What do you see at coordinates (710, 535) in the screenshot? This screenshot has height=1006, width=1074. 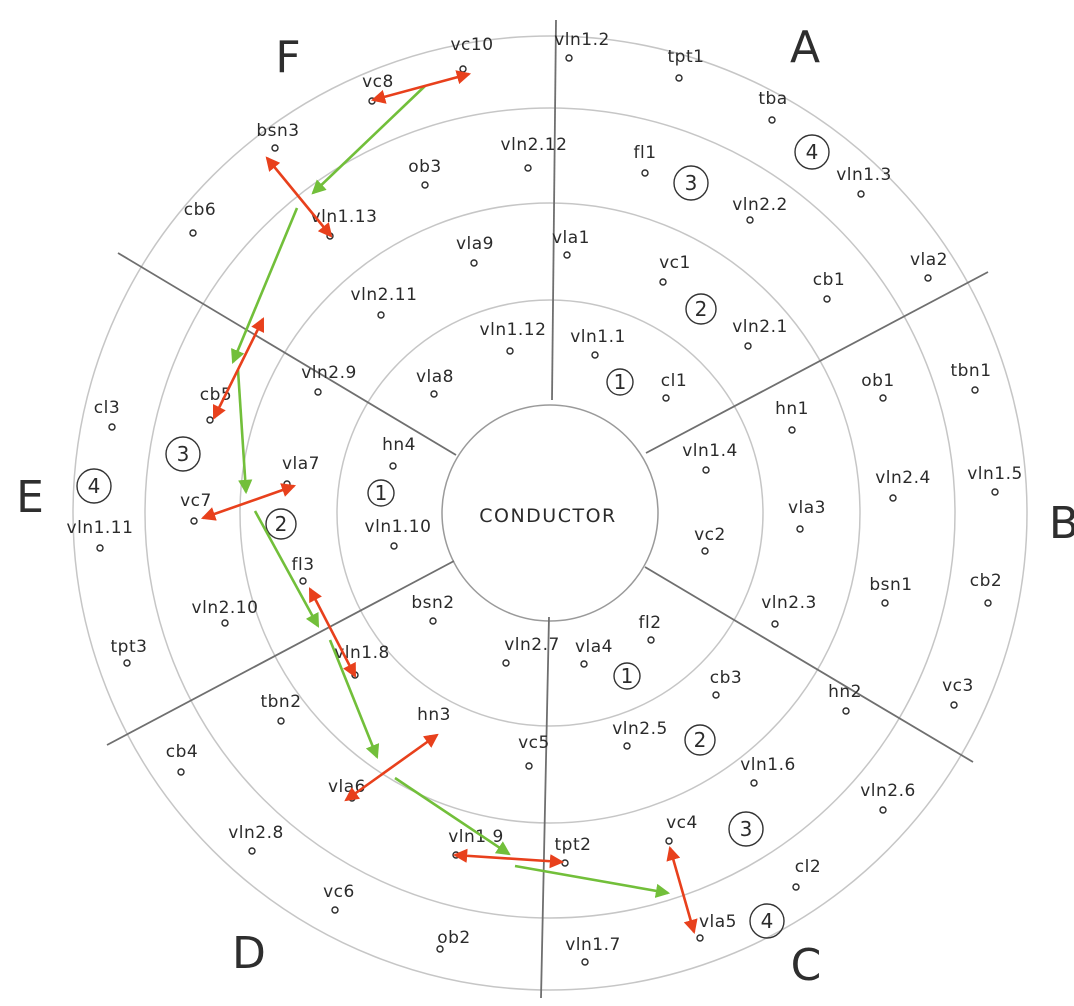 I see `player-label: vc2` at bounding box center [710, 535].